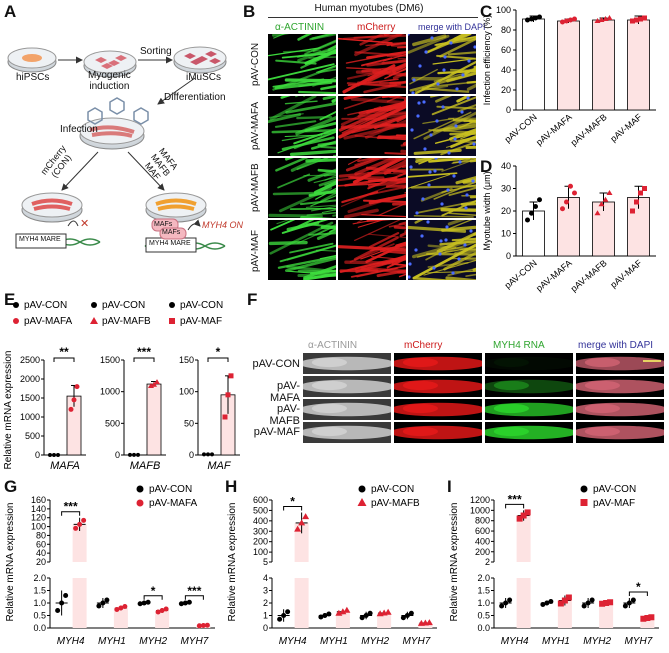  Describe the element at coordinates (483, 578) in the screenshot. I see `y-tick-label: 2.0` at that location.